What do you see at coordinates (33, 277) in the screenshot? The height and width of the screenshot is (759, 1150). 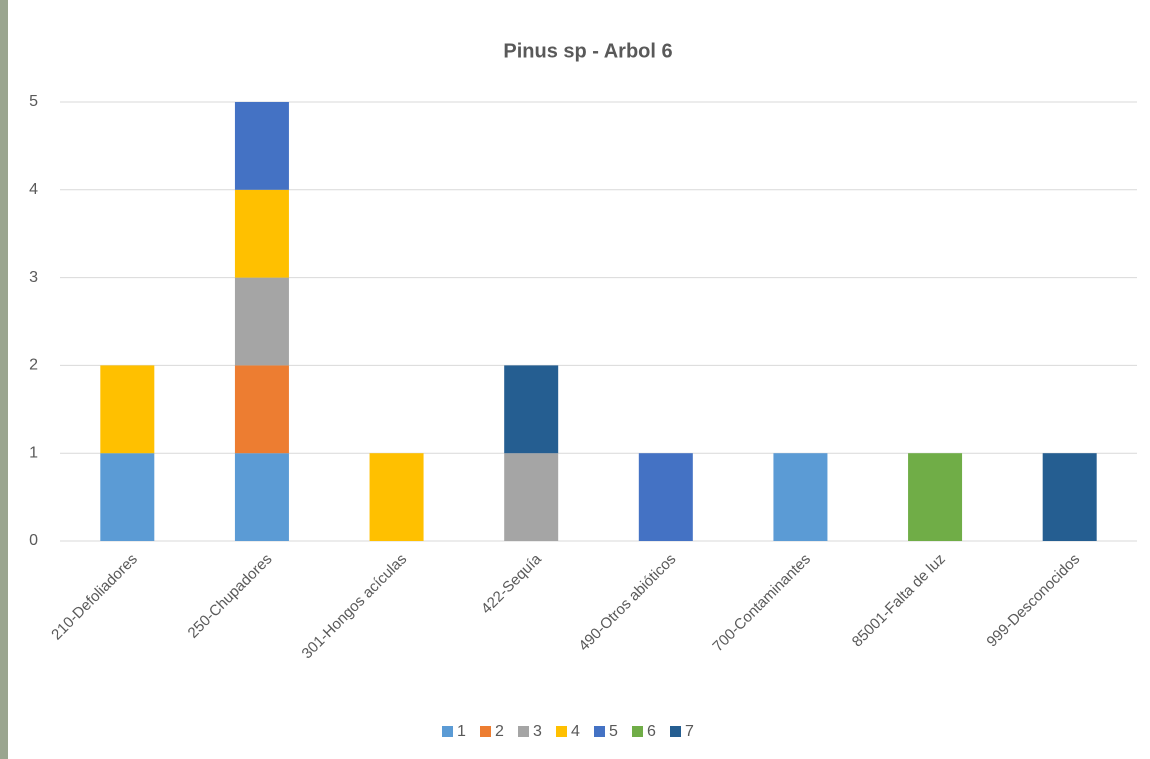 I see `y-tick-label: 3` at bounding box center [33, 277].